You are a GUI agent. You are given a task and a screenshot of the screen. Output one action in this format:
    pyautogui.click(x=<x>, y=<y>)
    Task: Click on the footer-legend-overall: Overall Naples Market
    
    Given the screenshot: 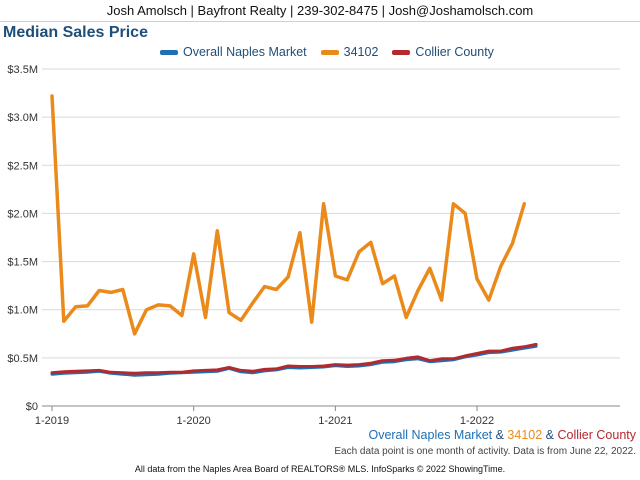 What is the action you would take?
    pyautogui.click(x=430, y=435)
    